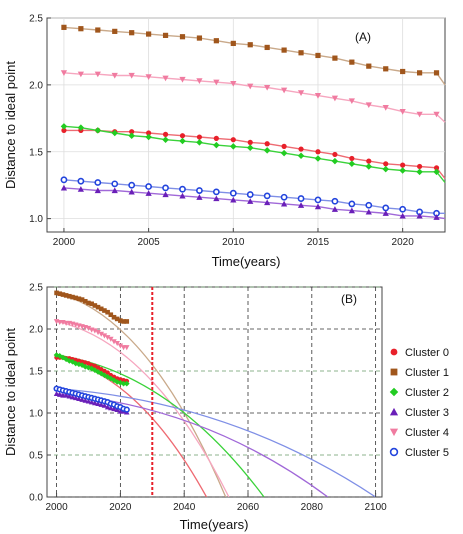 The image size is (463, 534). I want to click on x-tick-label: 2060, so click(248, 507).